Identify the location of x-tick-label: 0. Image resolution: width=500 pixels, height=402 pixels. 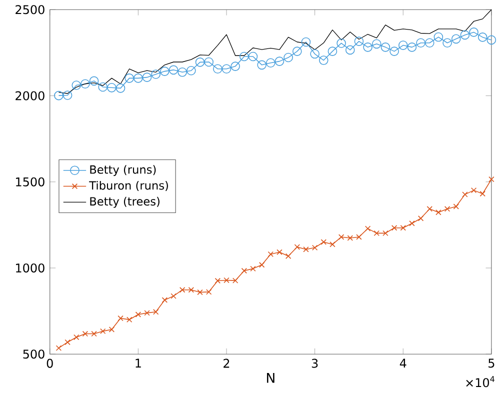
(49, 363).